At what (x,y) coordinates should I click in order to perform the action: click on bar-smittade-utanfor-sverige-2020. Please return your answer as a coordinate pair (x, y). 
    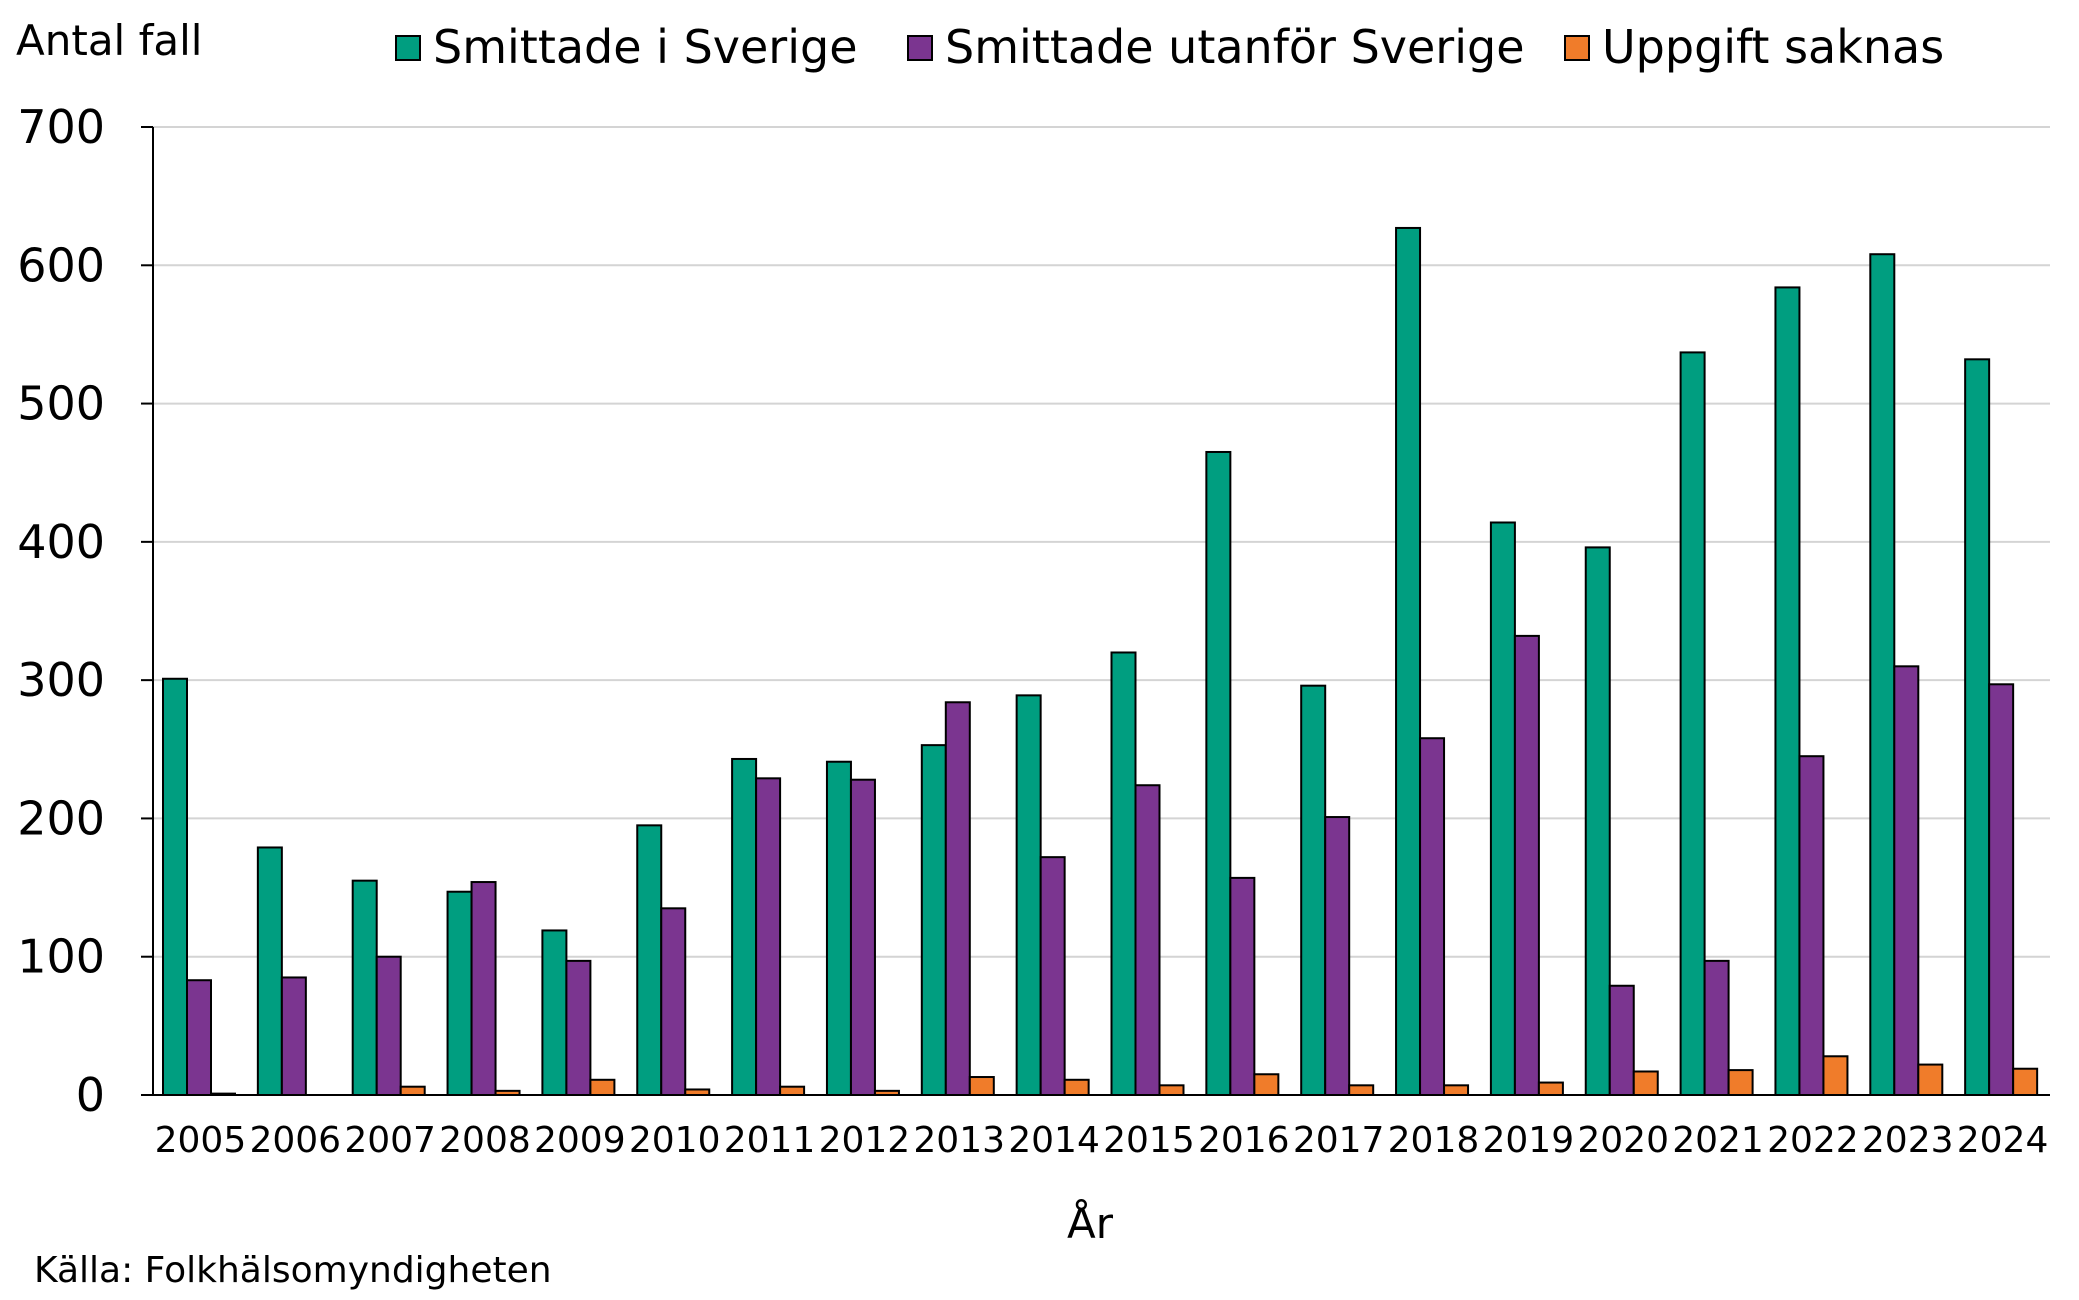
    Looking at the image, I should click on (1621, 1040).